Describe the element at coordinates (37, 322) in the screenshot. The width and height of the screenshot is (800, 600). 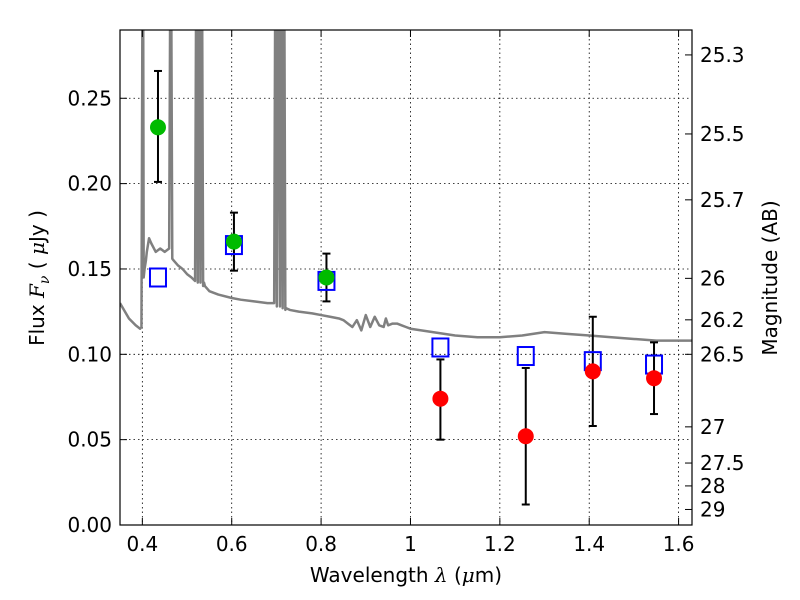
I see `y-axis-label-text: Flux` at that location.